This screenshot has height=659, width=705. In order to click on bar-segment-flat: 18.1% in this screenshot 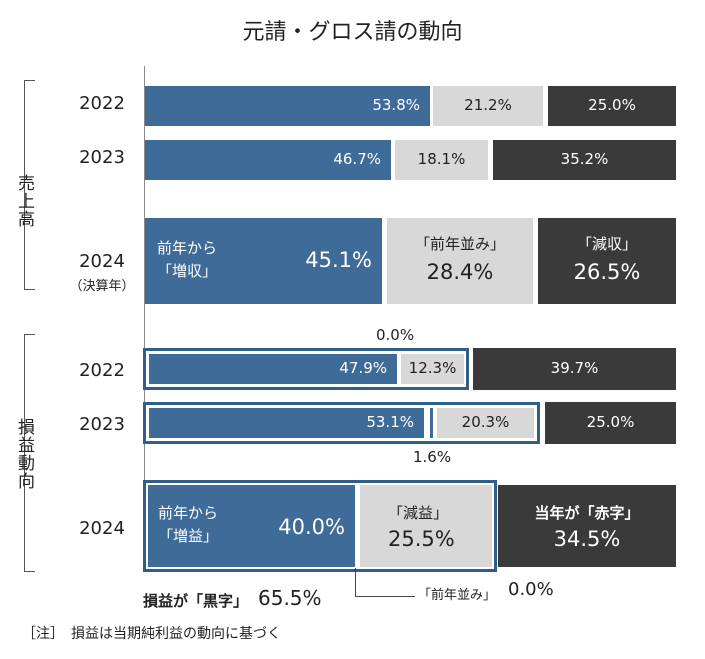, I will do `click(441, 160)`.